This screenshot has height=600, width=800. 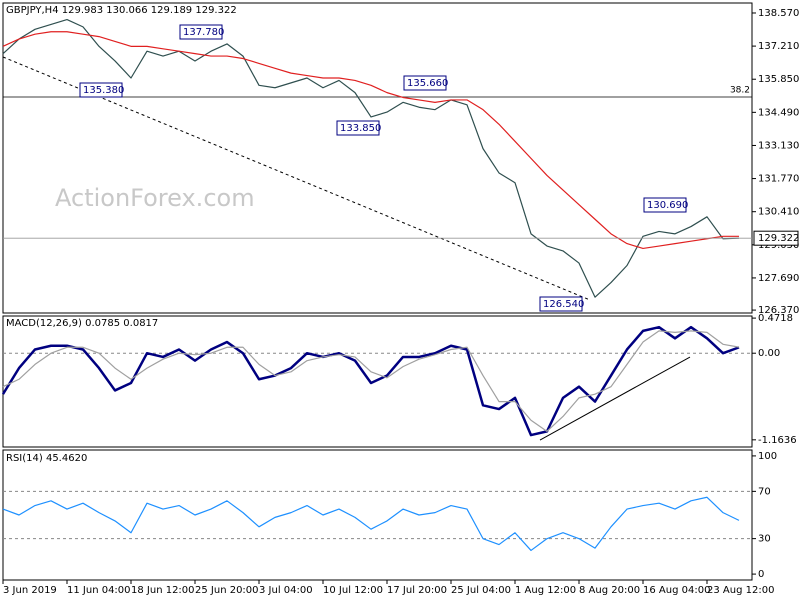 What do you see at coordinates (82, 323) in the screenshot?
I see `macd-title: MACD(12,26,9) 0.0785 0.0817` at bounding box center [82, 323].